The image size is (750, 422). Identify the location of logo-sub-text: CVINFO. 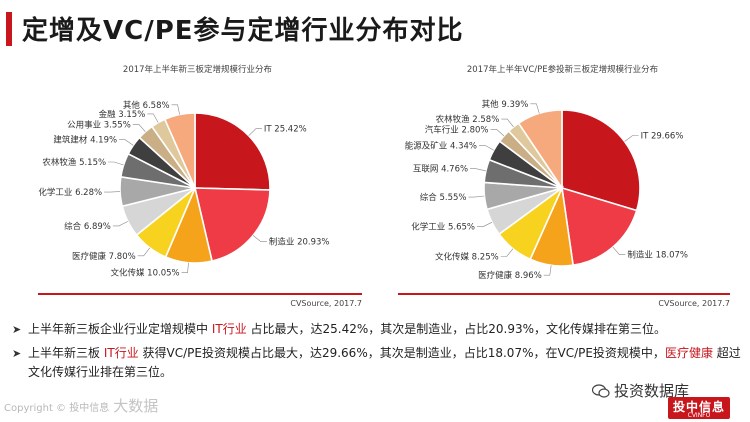
(699, 415).